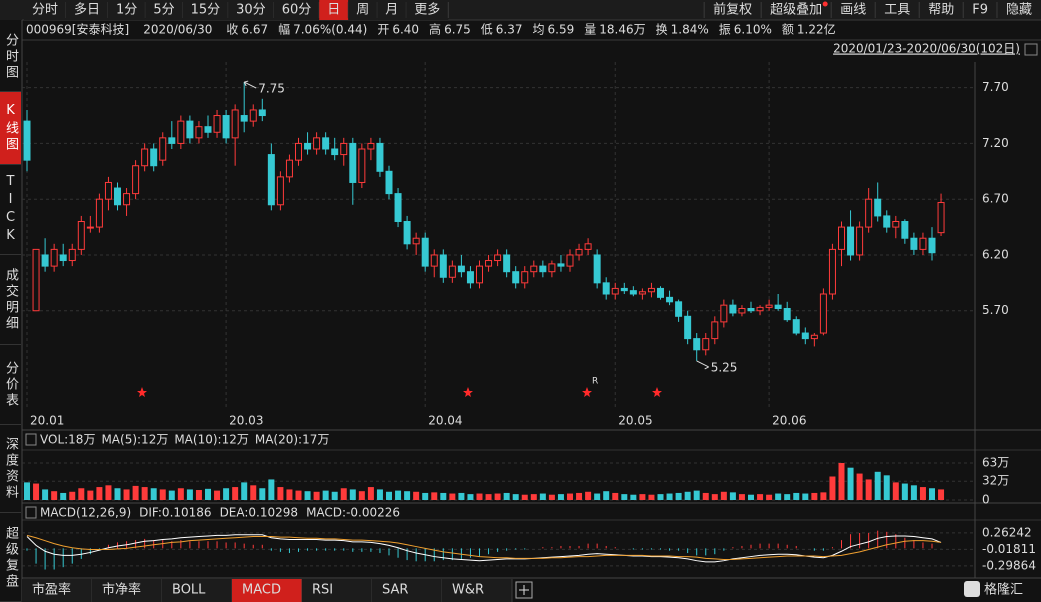 This screenshot has width=1041, height=602. I want to click on add-tab-plus, so click(524, 590).